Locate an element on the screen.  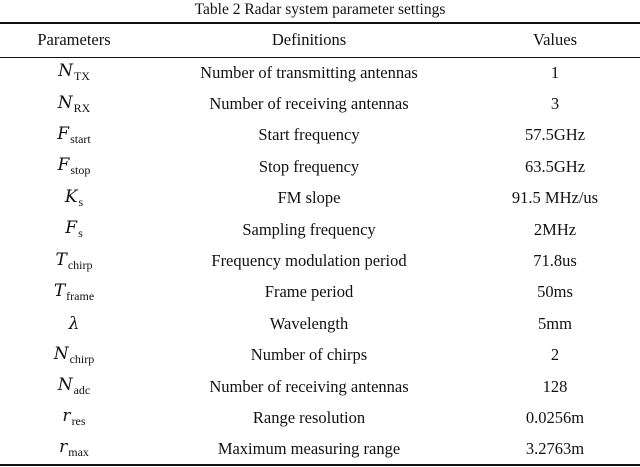
value-cell: 3.2763m is located at coordinates (555, 450).